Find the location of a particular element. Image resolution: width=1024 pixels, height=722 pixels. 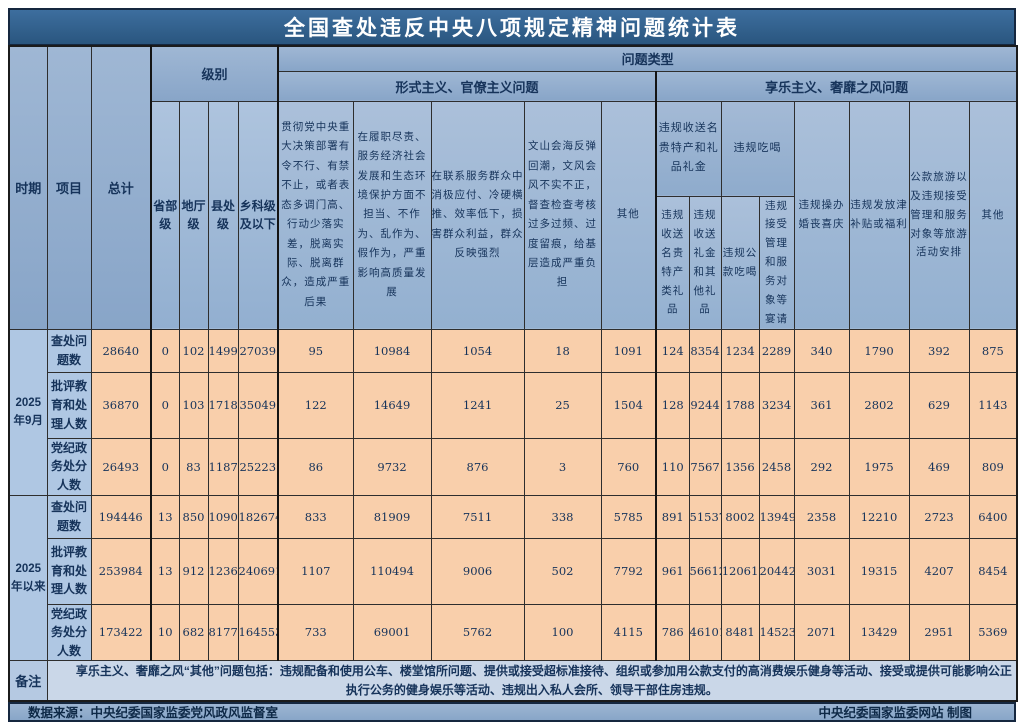

value-cell: 20442 is located at coordinates (776, 571).